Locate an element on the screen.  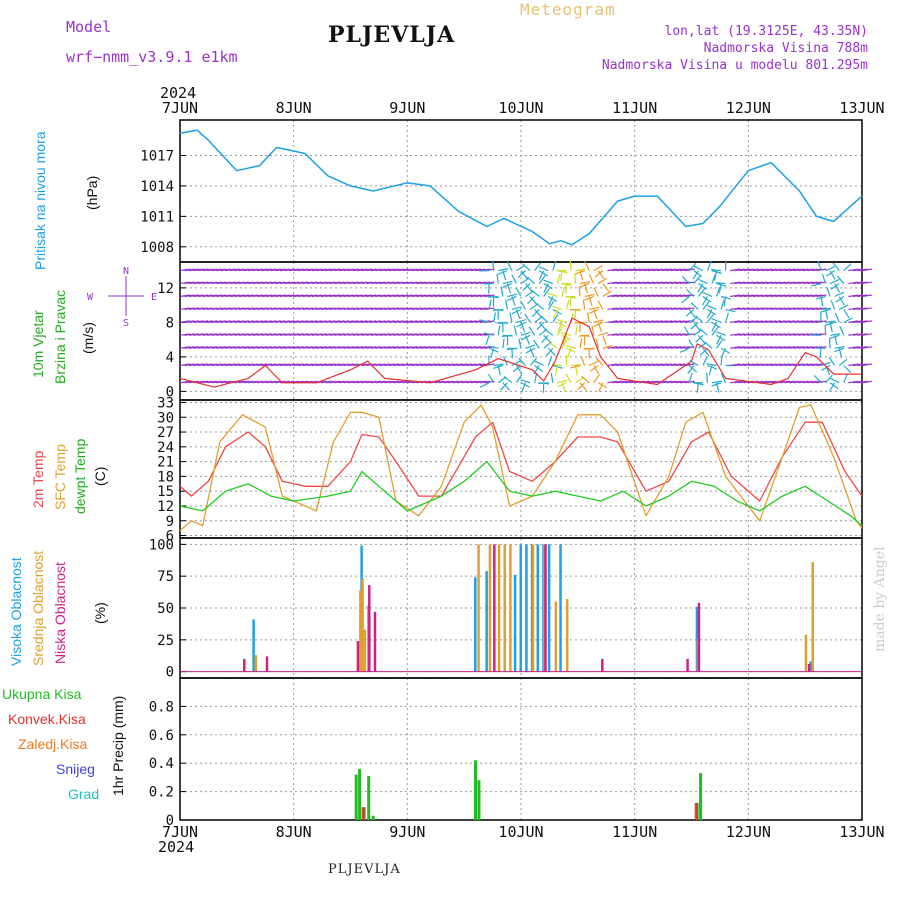
precip-total-bar is located at coordinates (360, 794).